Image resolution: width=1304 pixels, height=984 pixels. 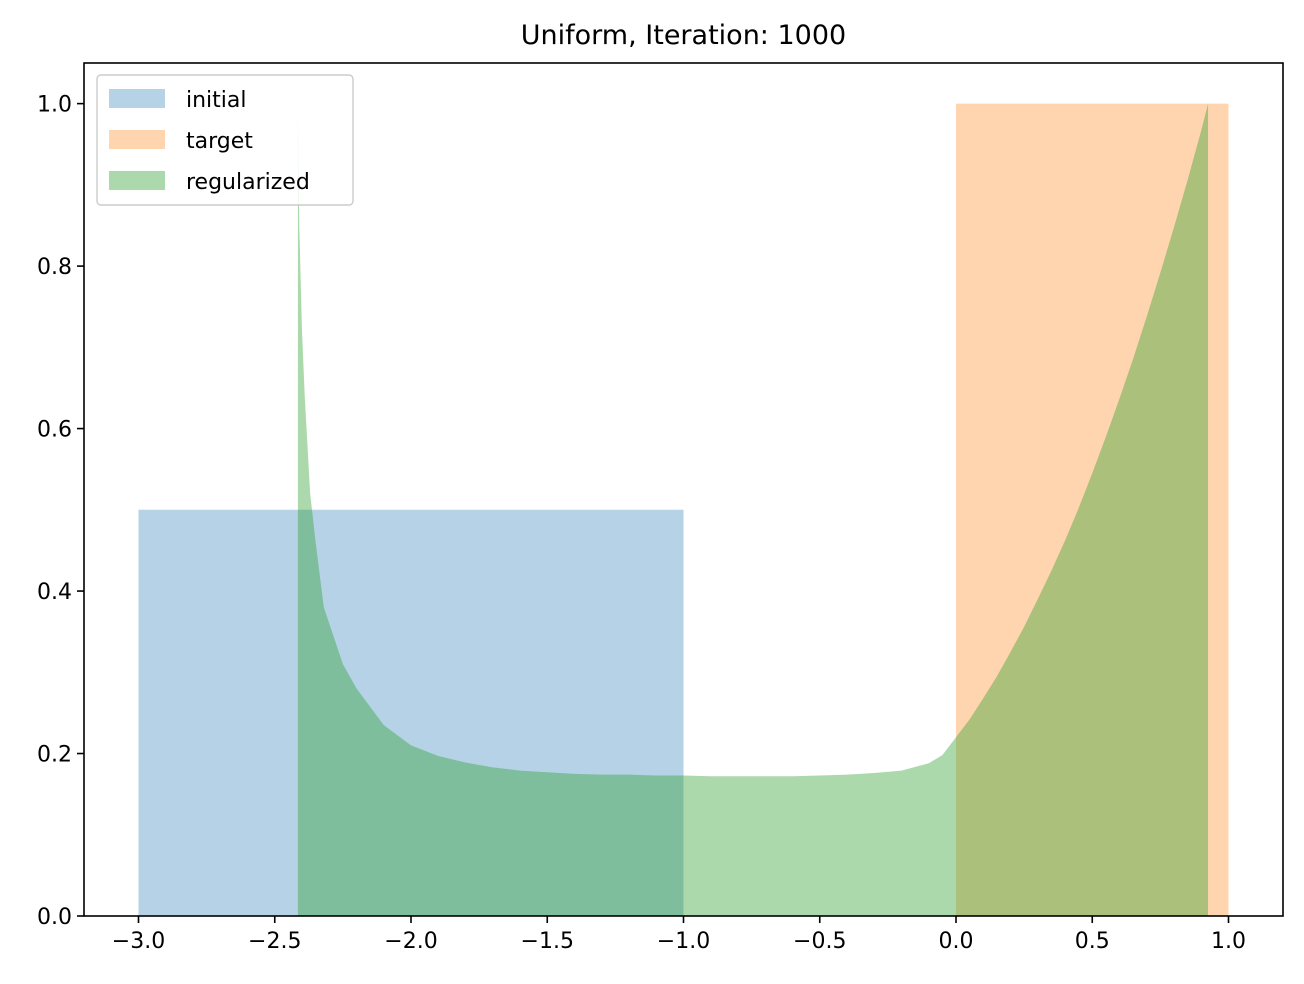 I want to click on y-tick-label: 0.0, so click(x=54, y=917).